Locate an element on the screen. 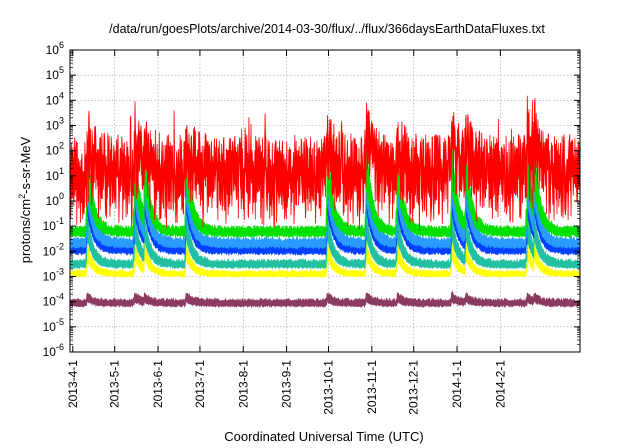 This screenshot has width=640, height=448. y-tick-label: 10⁻³ is located at coordinates (53, 275).